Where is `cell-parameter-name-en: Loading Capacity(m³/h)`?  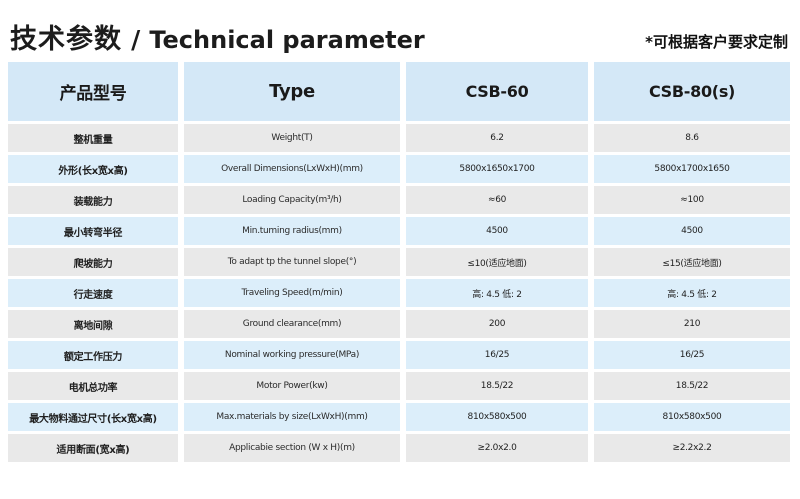 cell-parameter-name-en: Loading Capacity(m³/h) is located at coordinates (292, 200).